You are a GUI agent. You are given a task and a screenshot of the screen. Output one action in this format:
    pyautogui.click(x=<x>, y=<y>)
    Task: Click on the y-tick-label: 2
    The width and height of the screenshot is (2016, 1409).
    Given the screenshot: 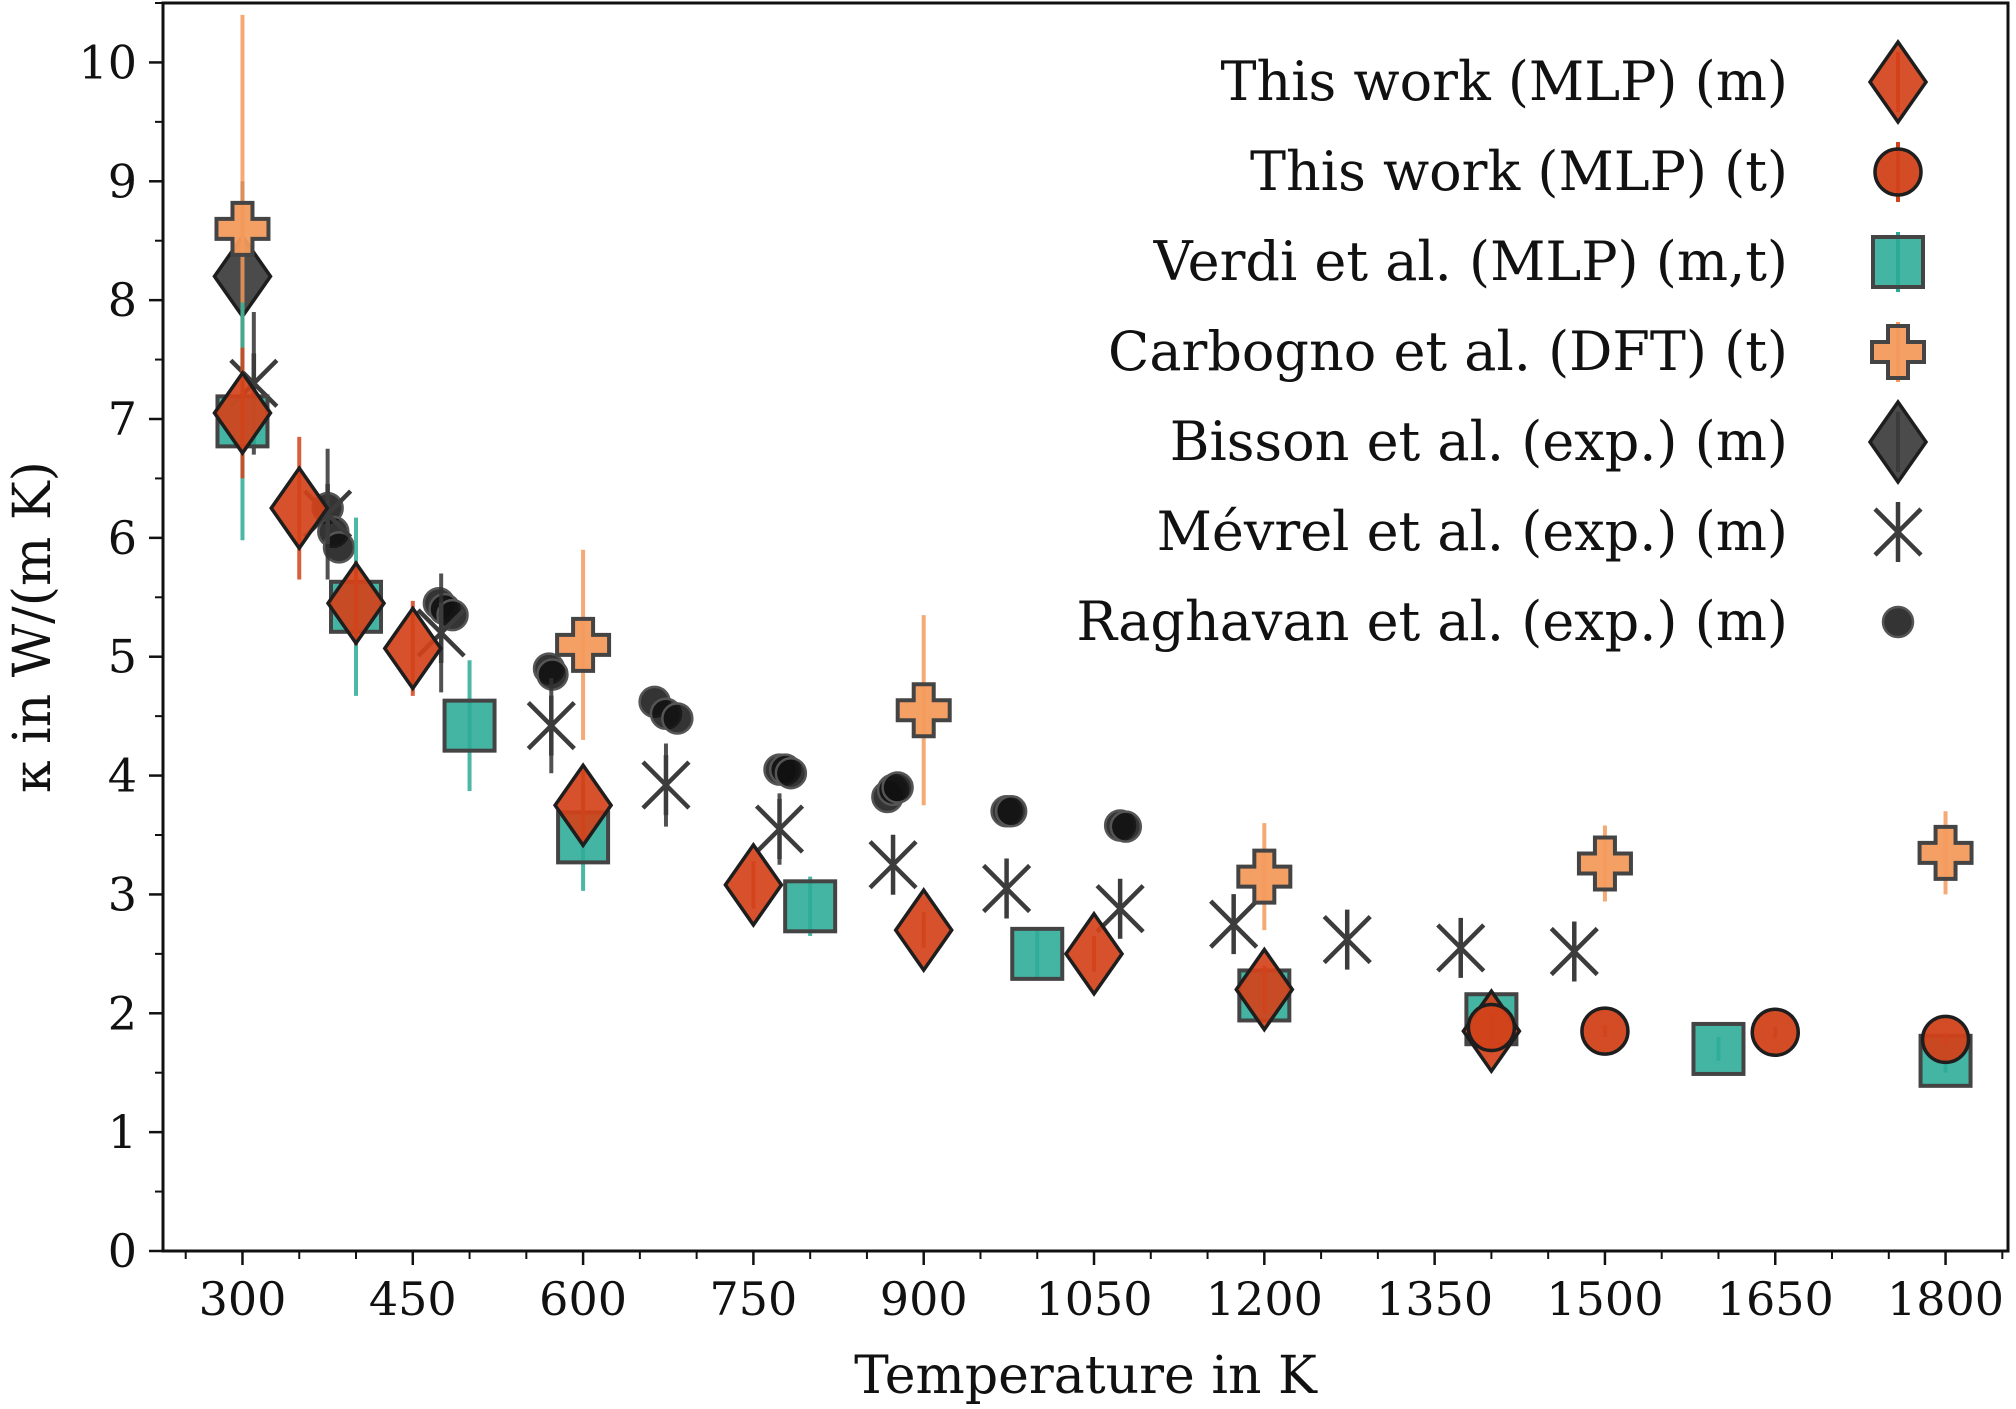 What is the action you would take?
    pyautogui.click(x=122, y=1013)
    